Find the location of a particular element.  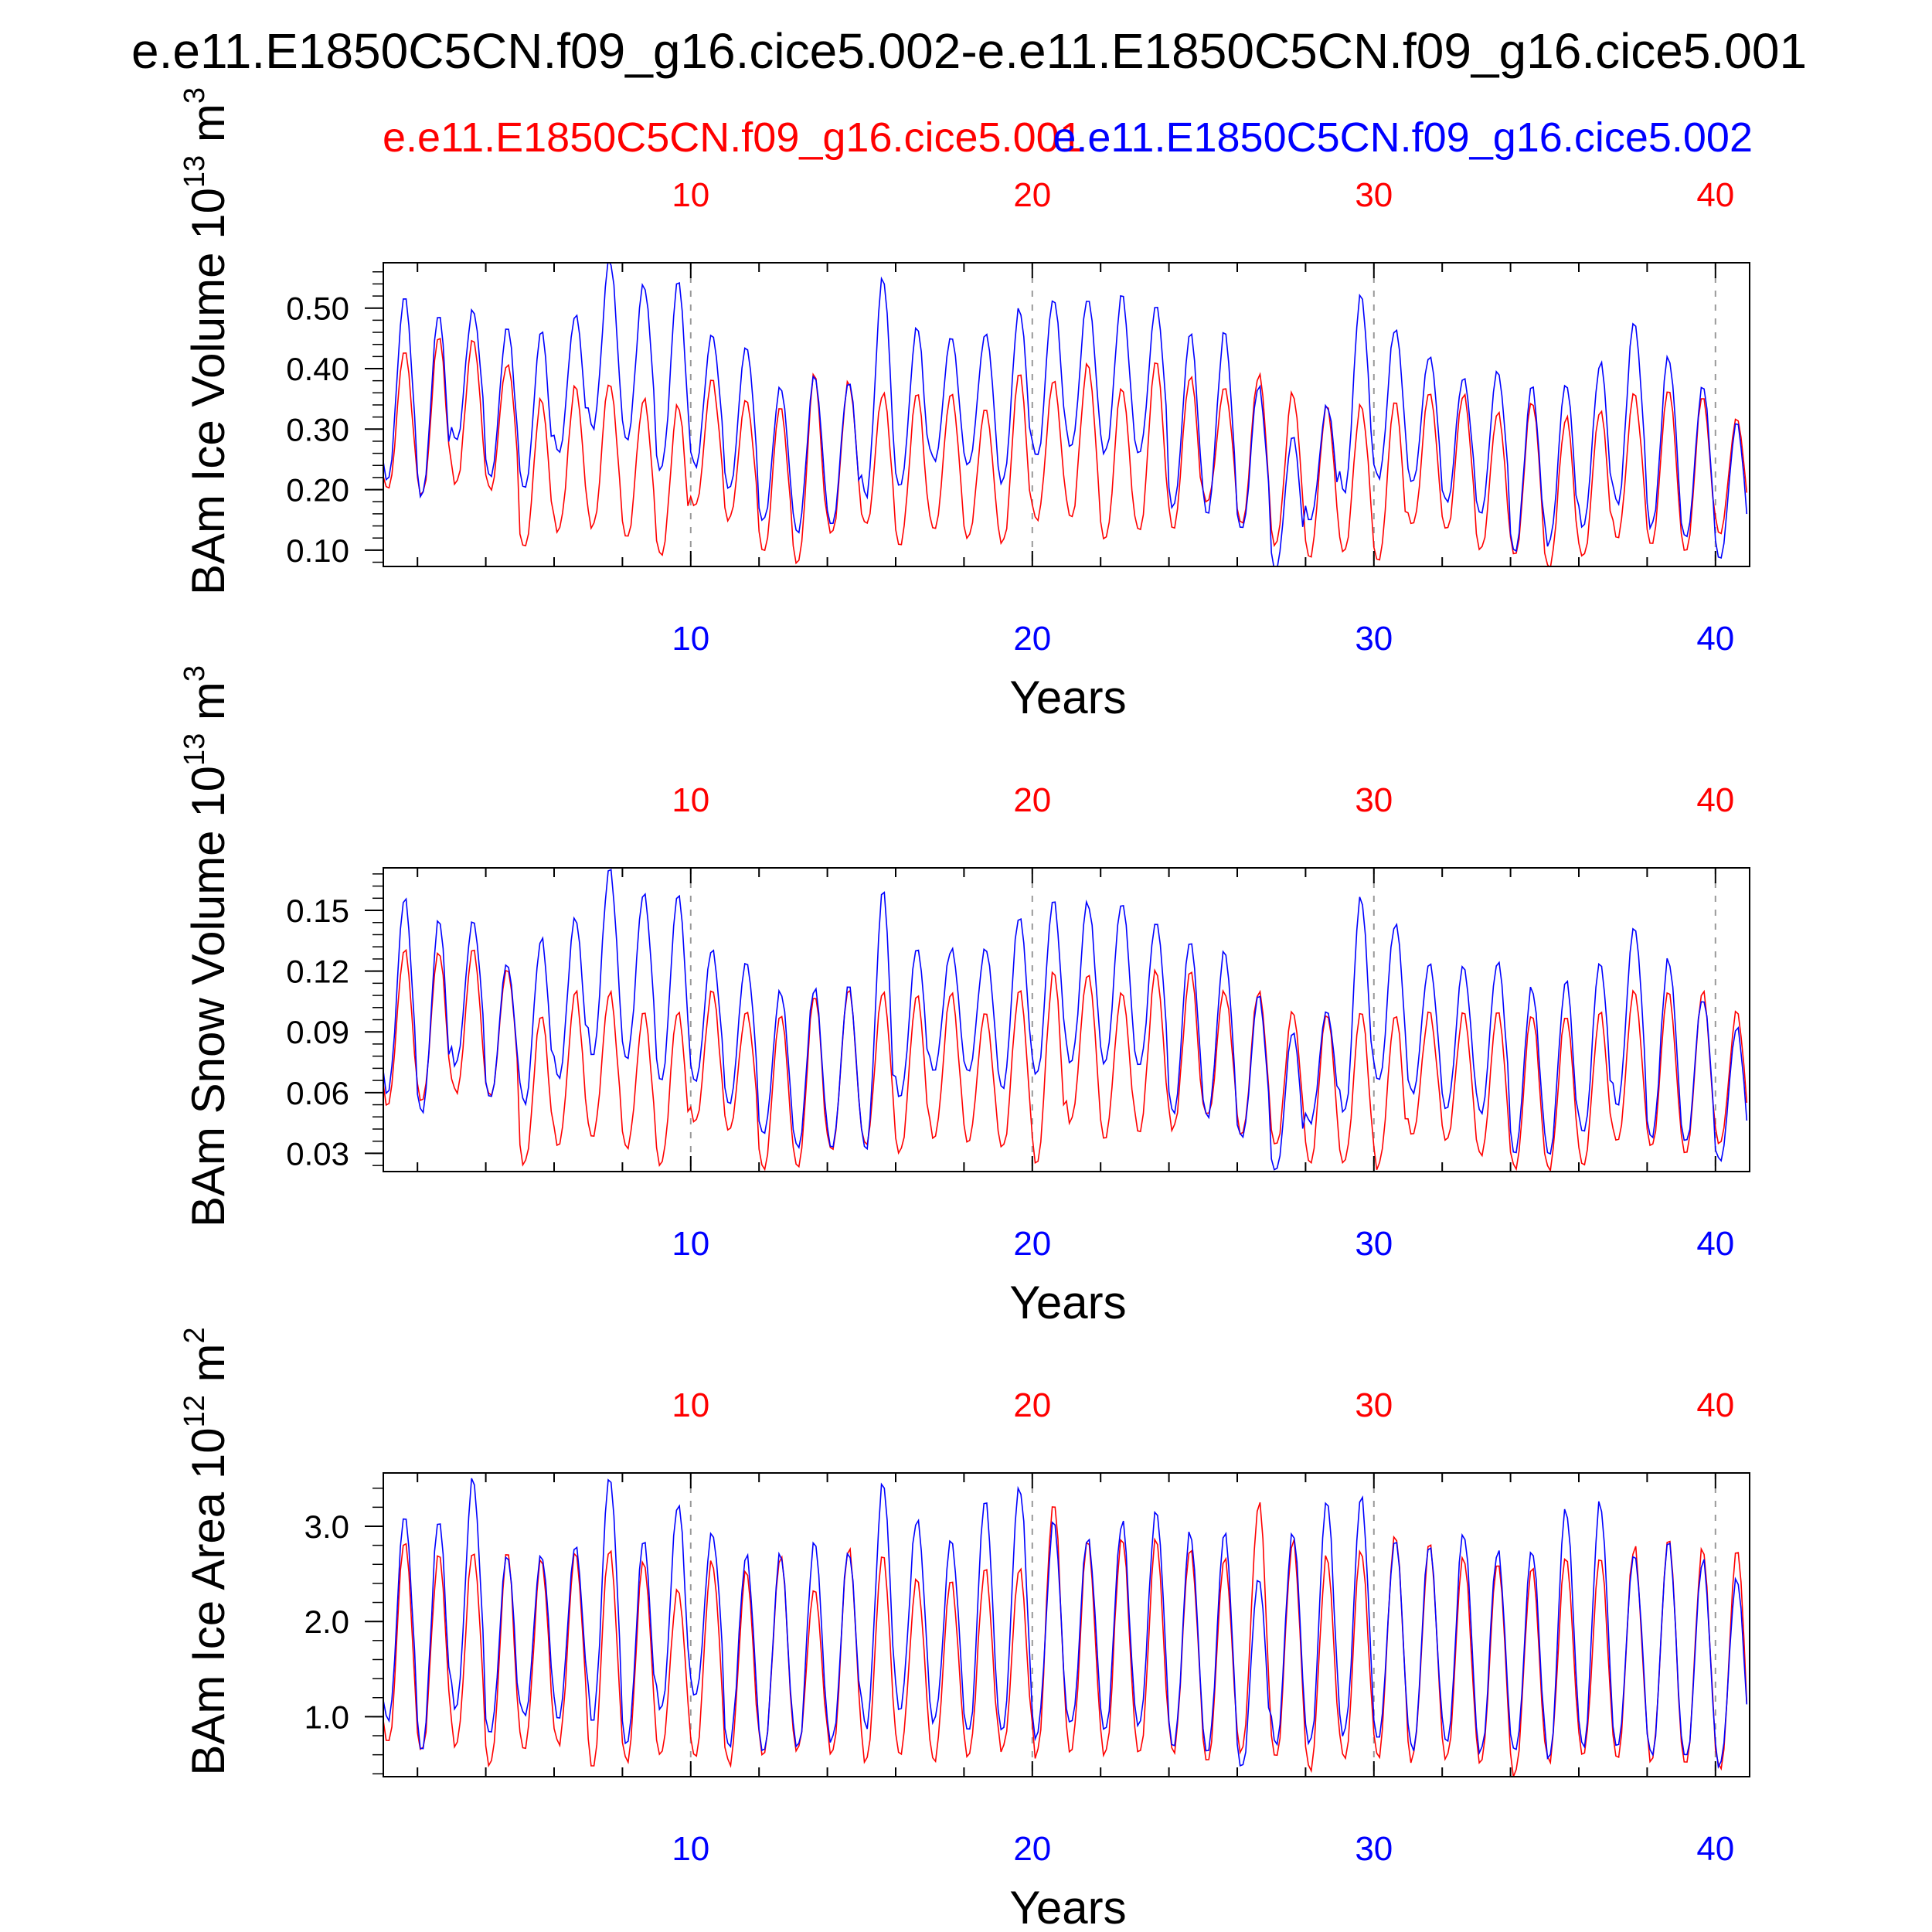

y-axis-title: BAm Ice Volume 1013 m3 is located at coordinates (207, 341).